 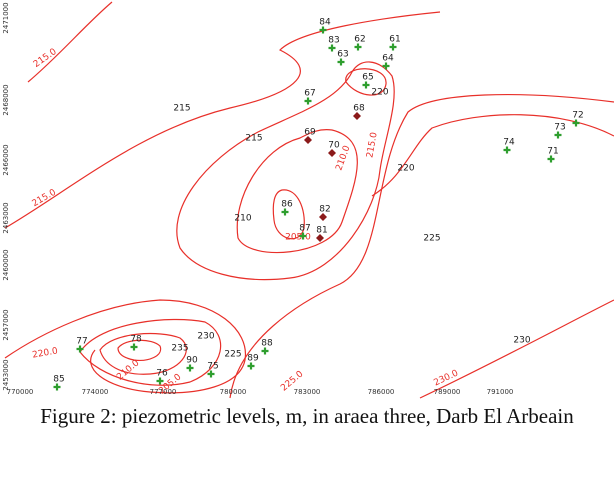 I want to click on x-tick-label: 783000, so click(x=307, y=392).